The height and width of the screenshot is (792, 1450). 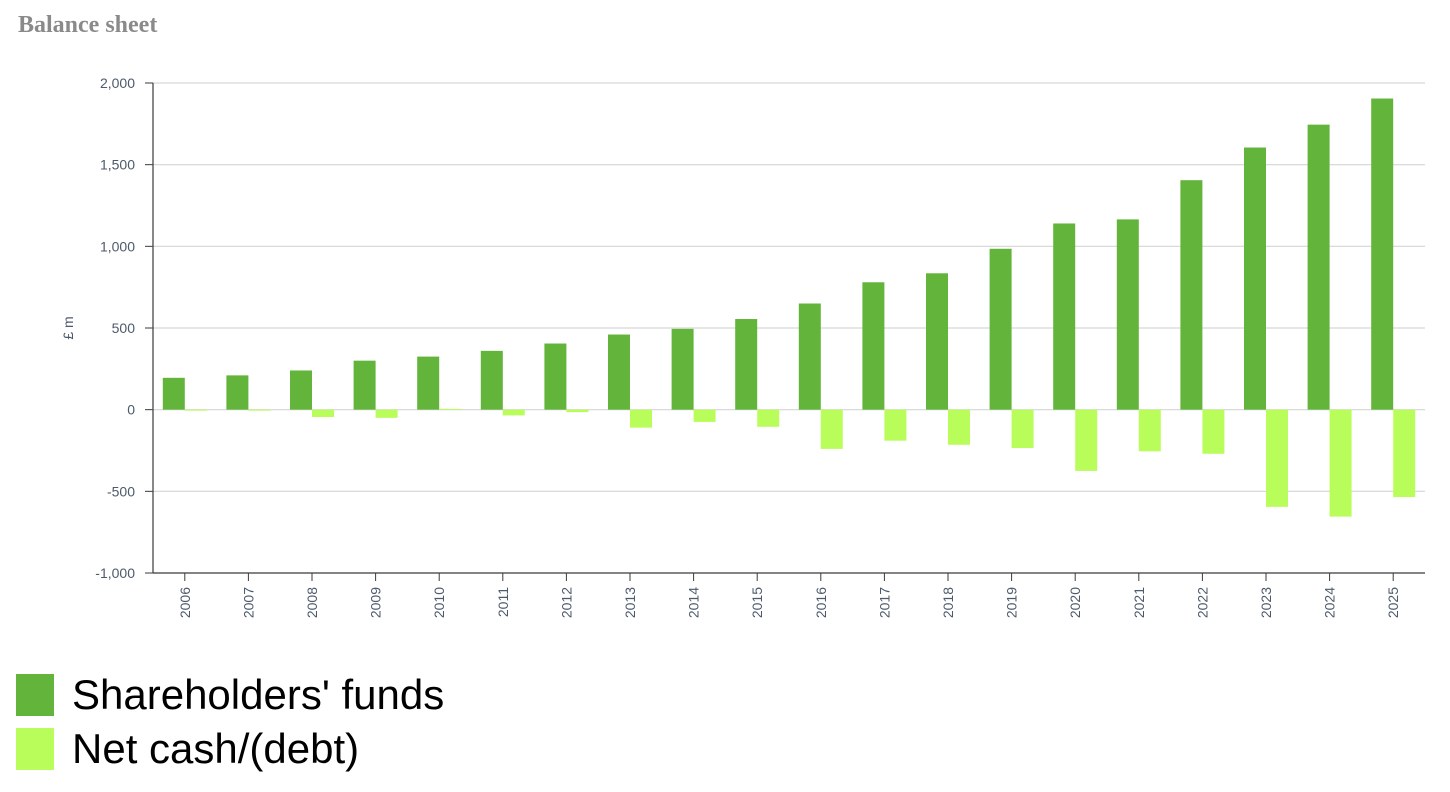 I want to click on bar-net-cash-debt-2008, so click(x=323, y=413).